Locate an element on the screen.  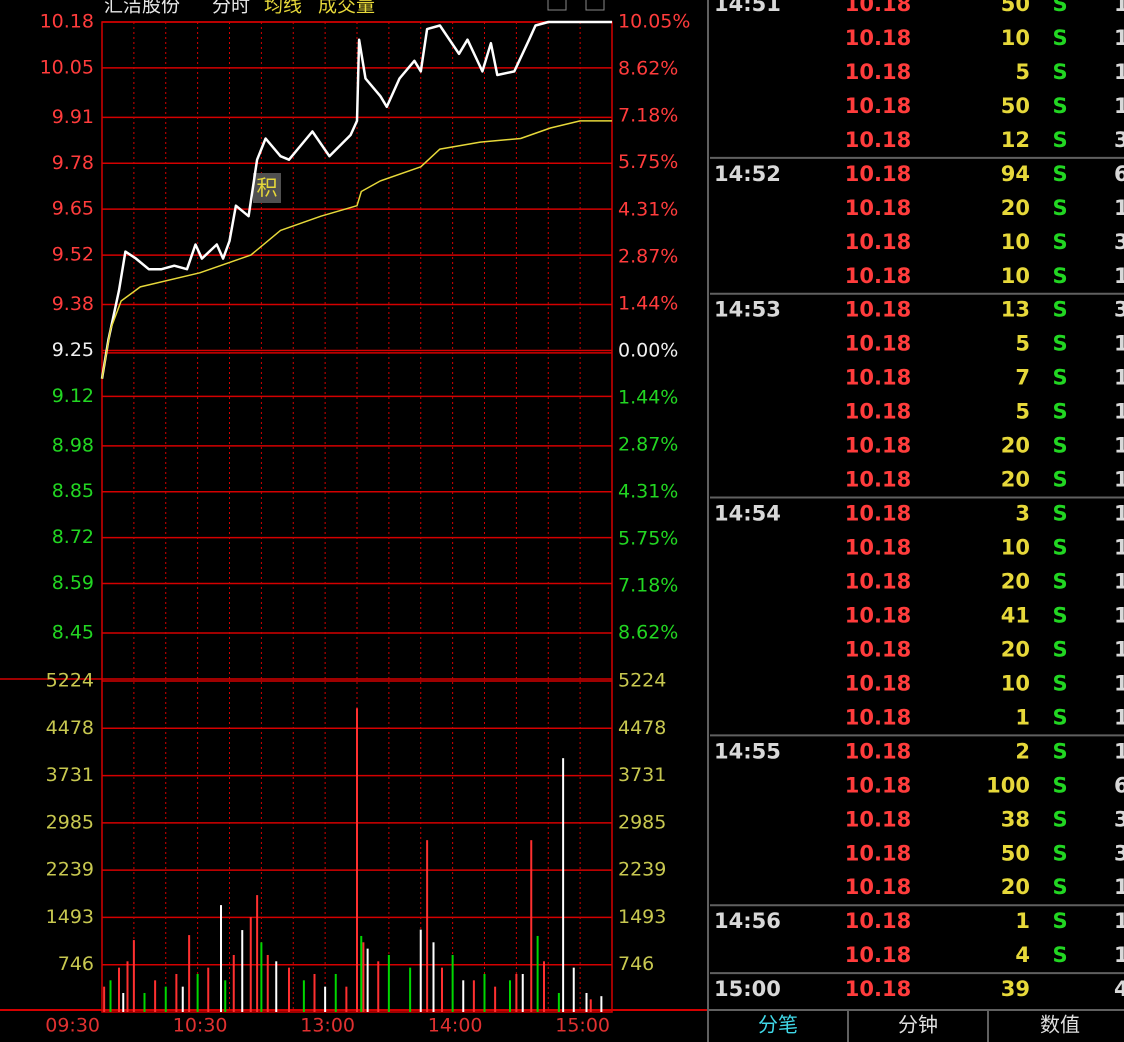
y2-tick-label: 746 is located at coordinates (636, 964).